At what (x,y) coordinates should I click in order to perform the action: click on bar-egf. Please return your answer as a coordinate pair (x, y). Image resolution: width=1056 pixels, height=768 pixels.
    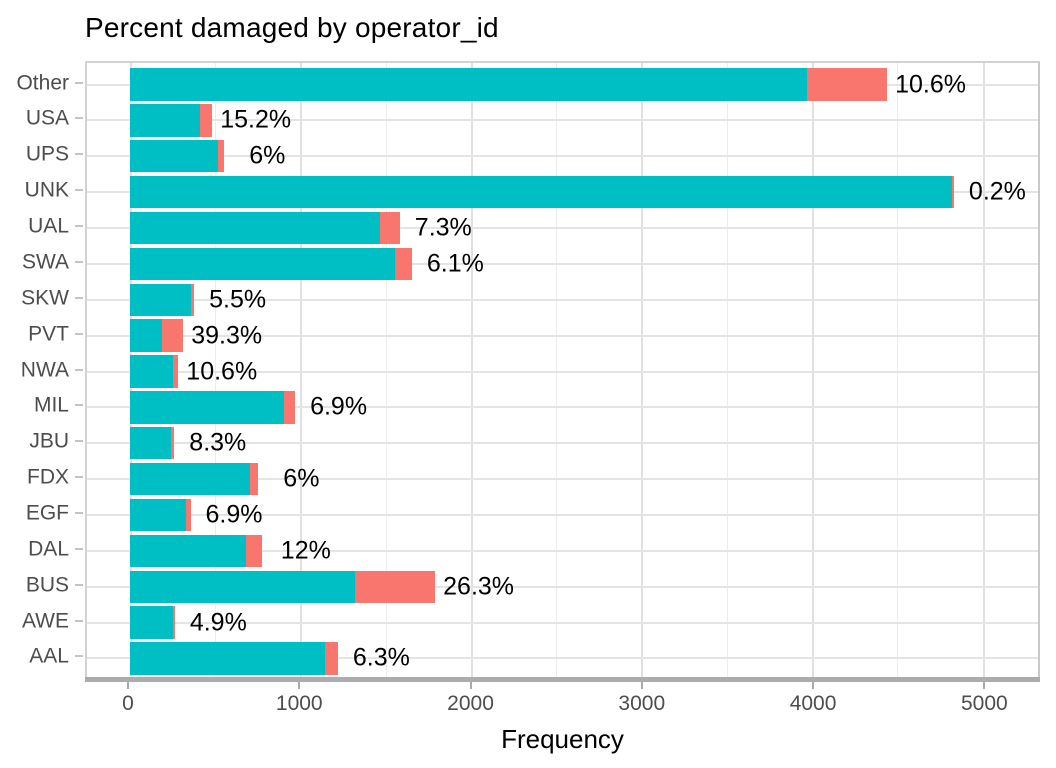
    Looking at the image, I should click on (160, 515).